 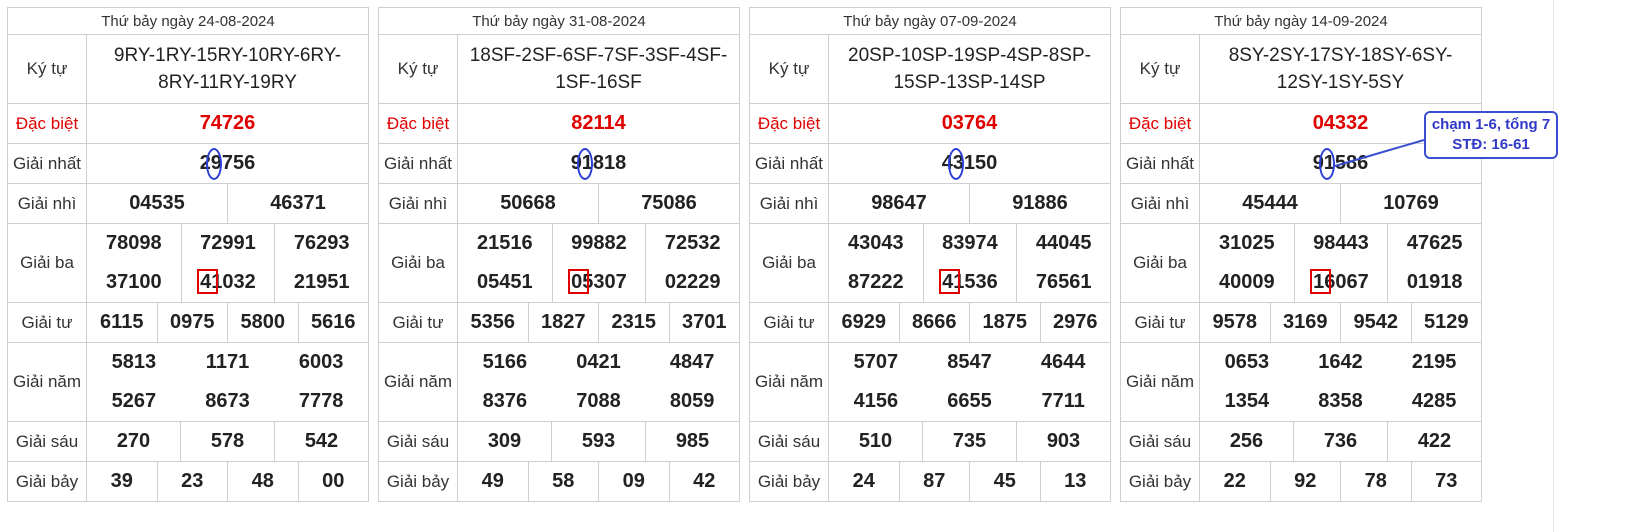 What do you see at coordinates (1247, 282) in the screenshot?
I see `giai-ba-value: 40009` at bounding box center [1247, 282].